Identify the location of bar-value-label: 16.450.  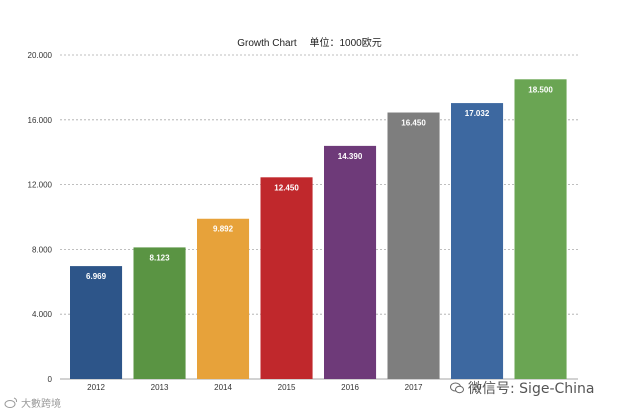
(413, 123).